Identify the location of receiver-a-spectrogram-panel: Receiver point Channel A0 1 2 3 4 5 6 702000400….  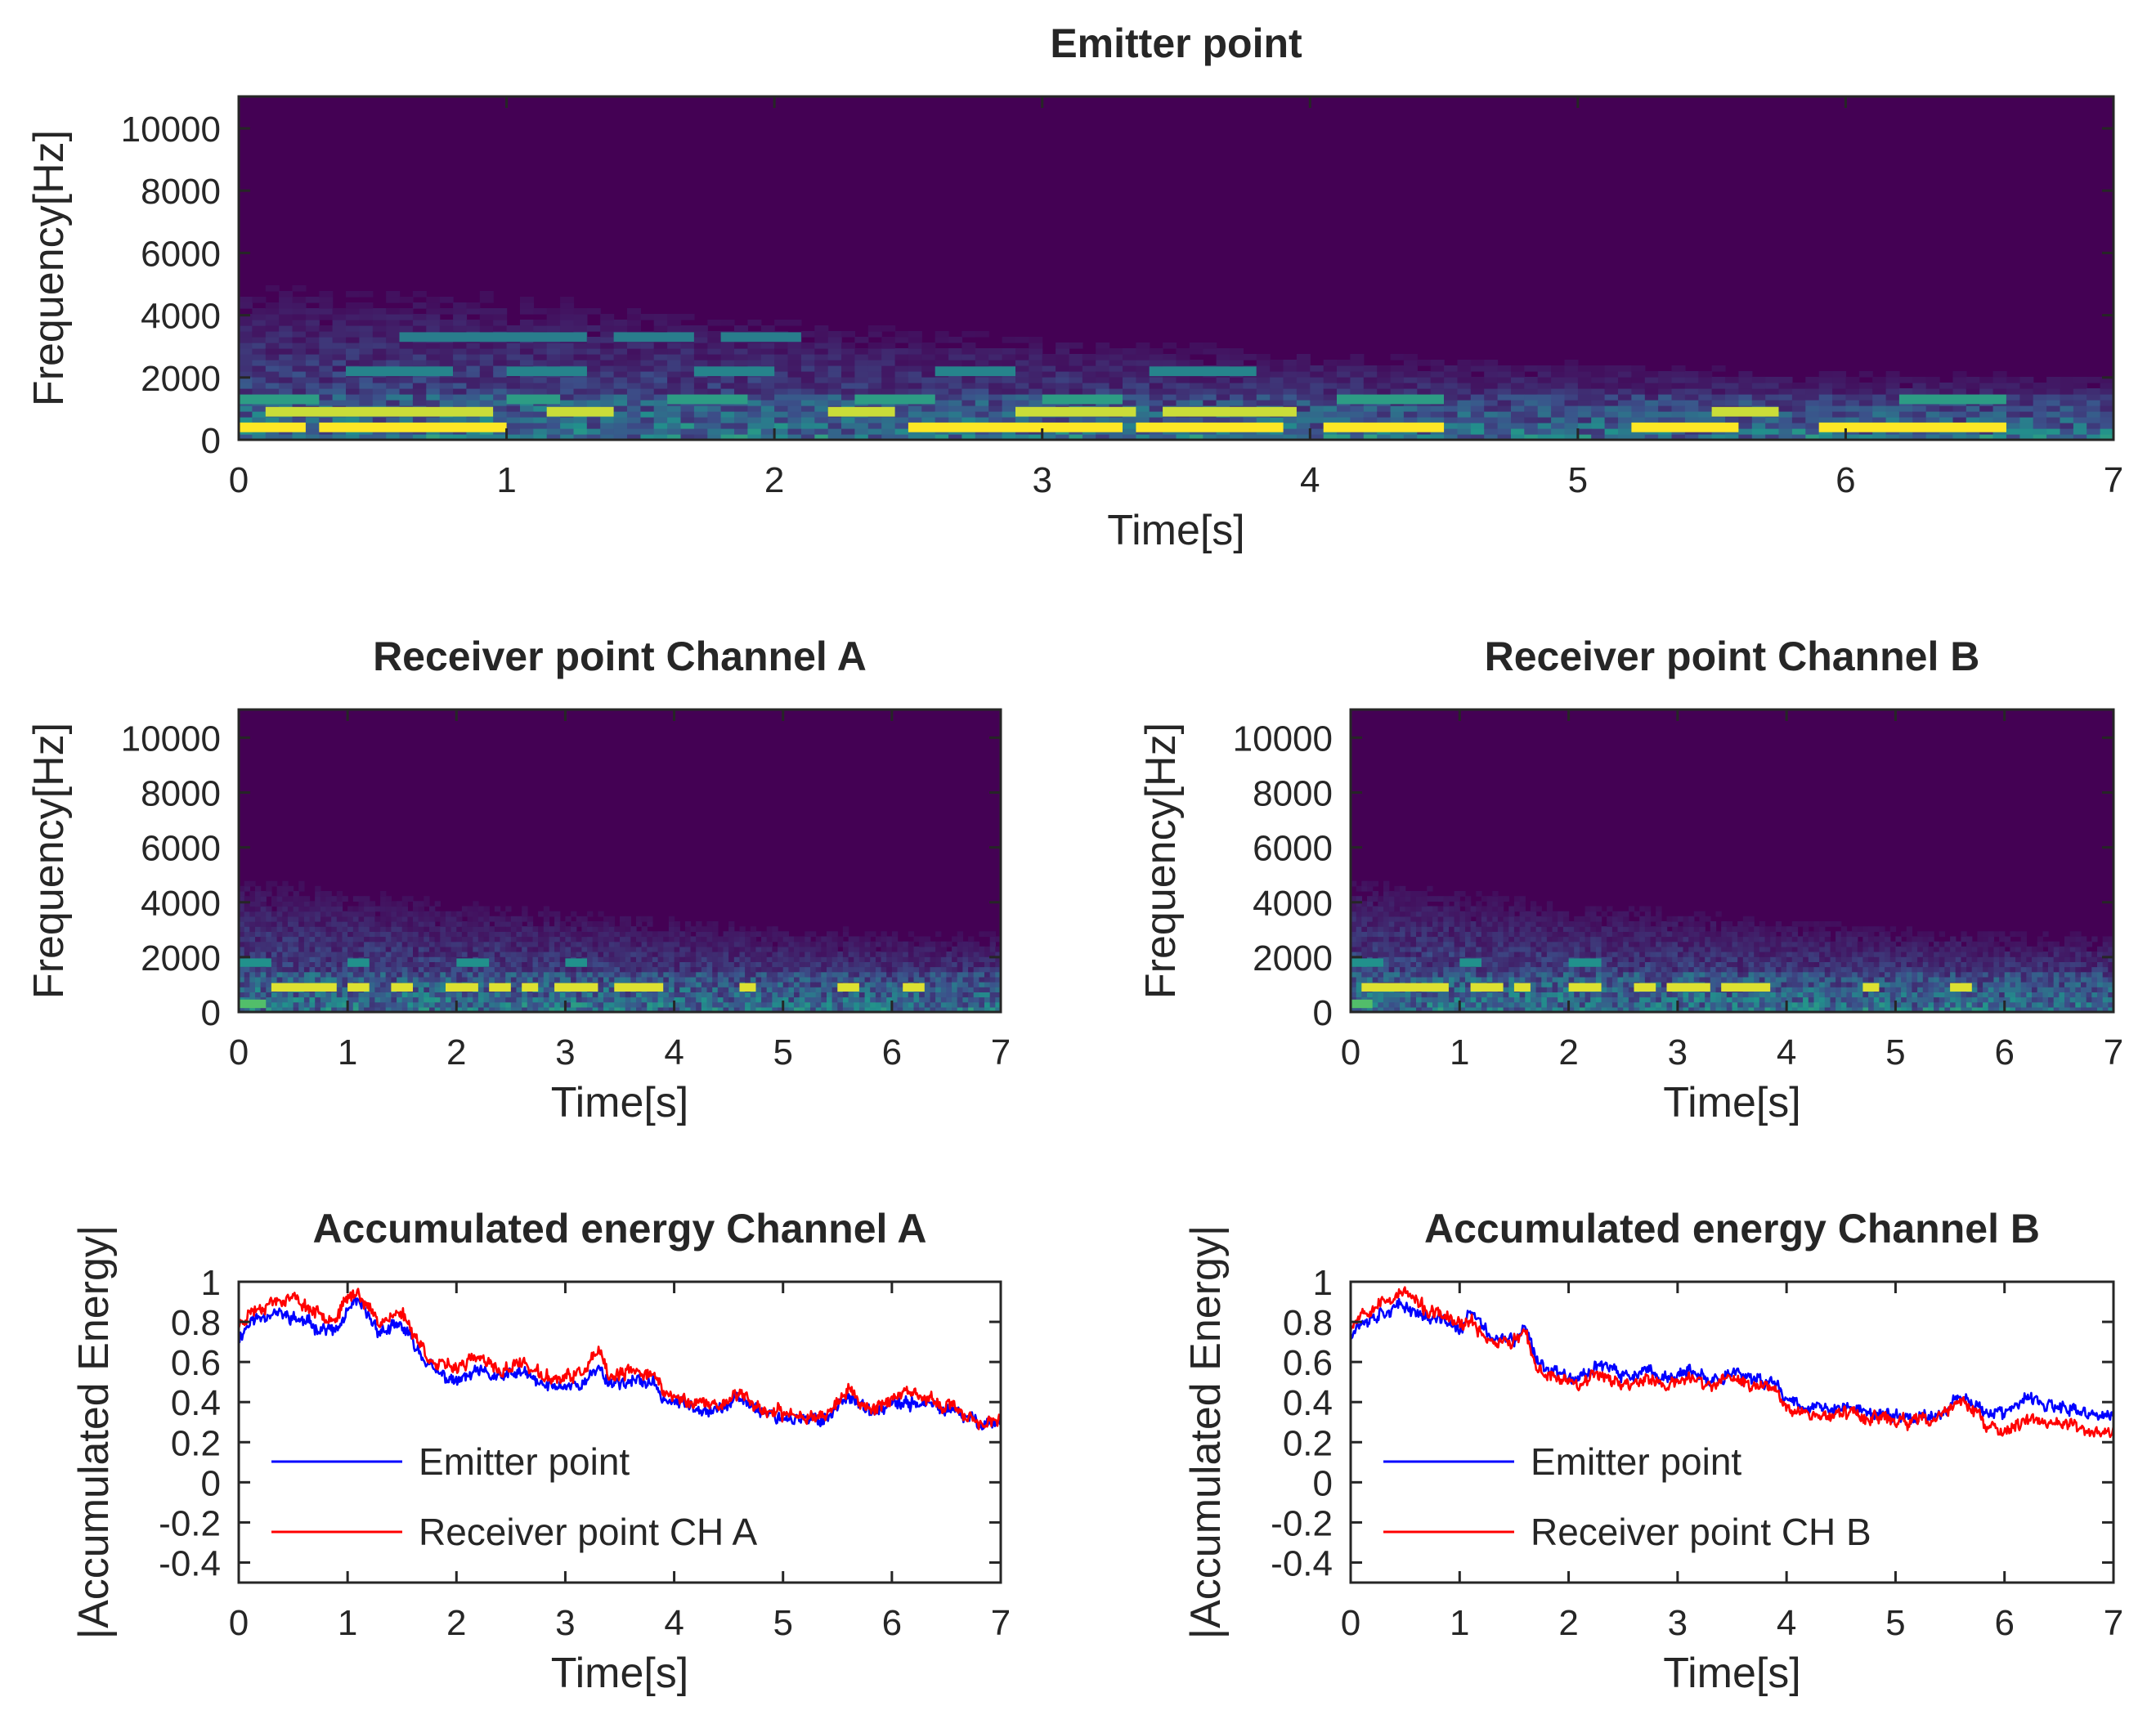
(518, 880).